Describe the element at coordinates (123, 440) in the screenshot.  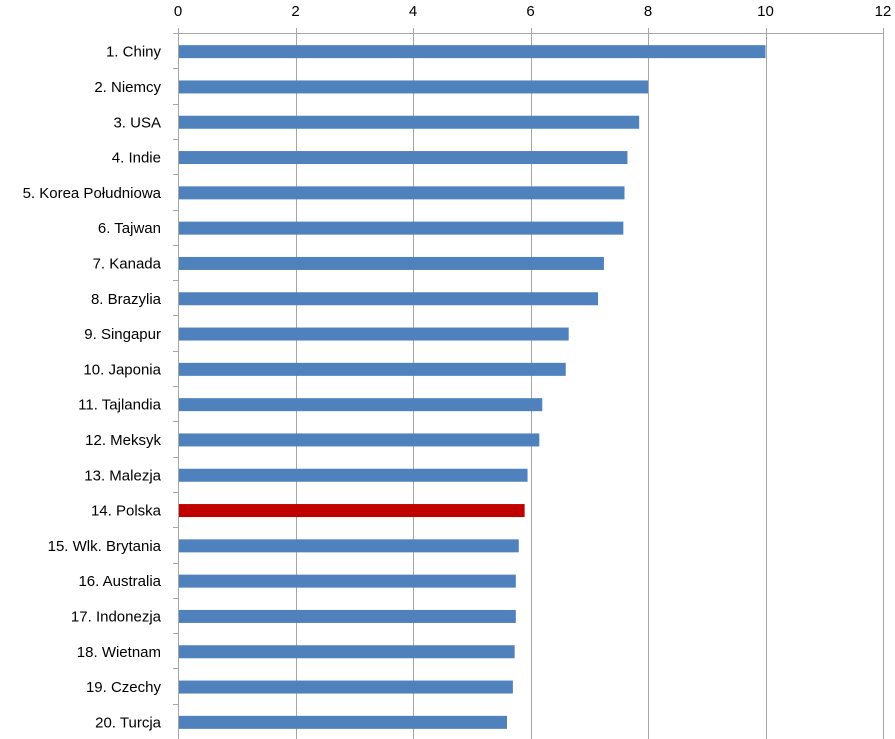
I see `category-label: 12. Meksyk` at that location.